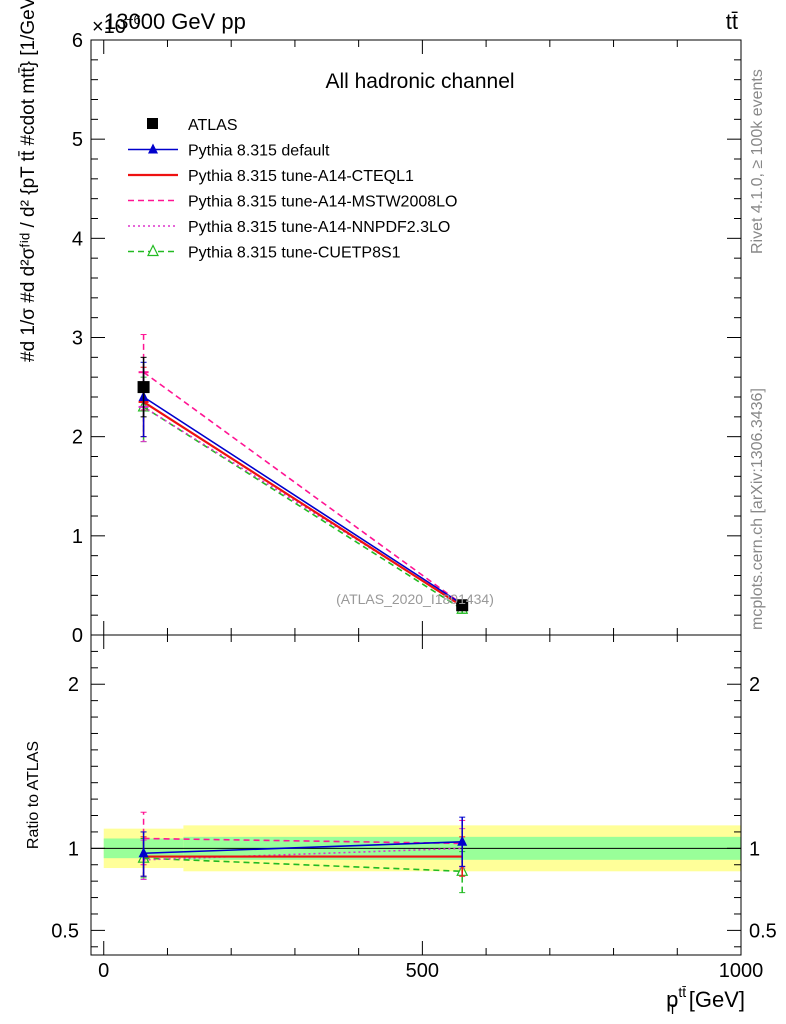 This screenshot has height=1024, width=786. Describe the element at coordinates (419, 81) in the screenshot. I see `main-title: All hadronic channel` at that location.